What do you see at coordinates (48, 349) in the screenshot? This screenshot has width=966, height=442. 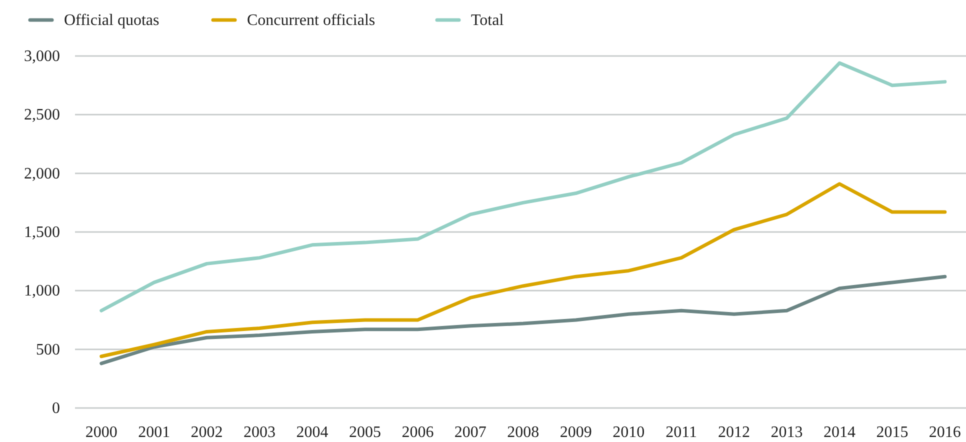 I see `y-tick-label: 500` at bounding box center [48, 349].